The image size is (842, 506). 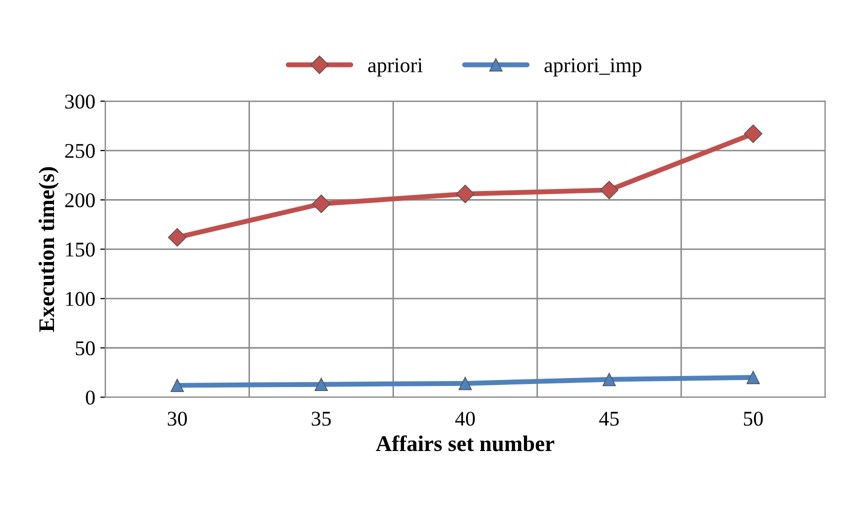 What do you see at coordinates (321, 419) in the screenshot?
I see `x-tick-label: 35` at bounding box center [321, 419].